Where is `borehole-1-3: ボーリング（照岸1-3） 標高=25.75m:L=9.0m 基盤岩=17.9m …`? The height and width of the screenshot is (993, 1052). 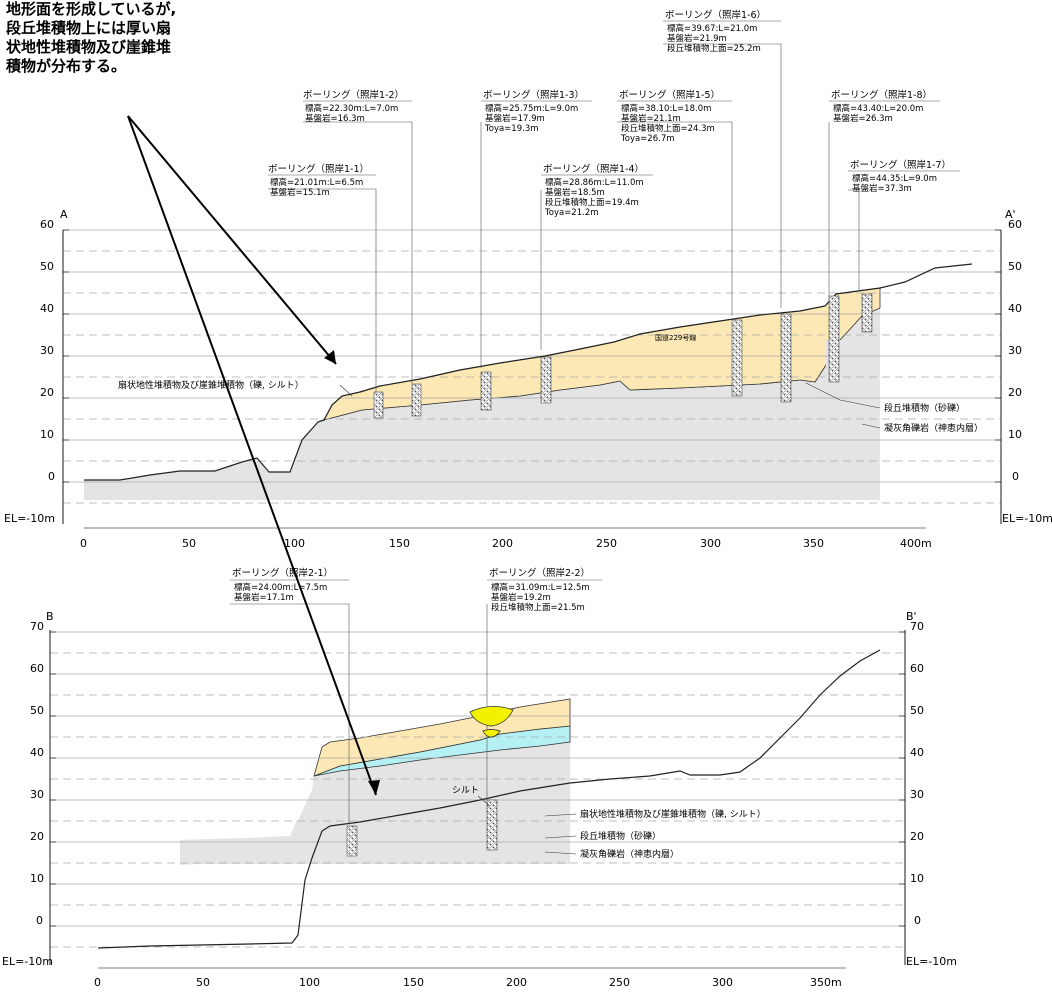 borehole-1-3: ボーリング（照岸1-3） 標高=25.75m:L=9.0m 基盤岩=17.9m … is located at coordinates (536, 111).